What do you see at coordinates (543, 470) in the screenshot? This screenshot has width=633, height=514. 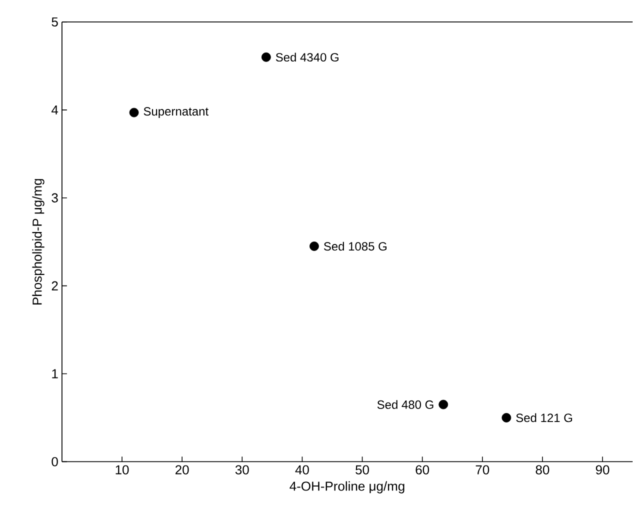 I see `x-tick-label: 80` at bounding box center [543, 470].